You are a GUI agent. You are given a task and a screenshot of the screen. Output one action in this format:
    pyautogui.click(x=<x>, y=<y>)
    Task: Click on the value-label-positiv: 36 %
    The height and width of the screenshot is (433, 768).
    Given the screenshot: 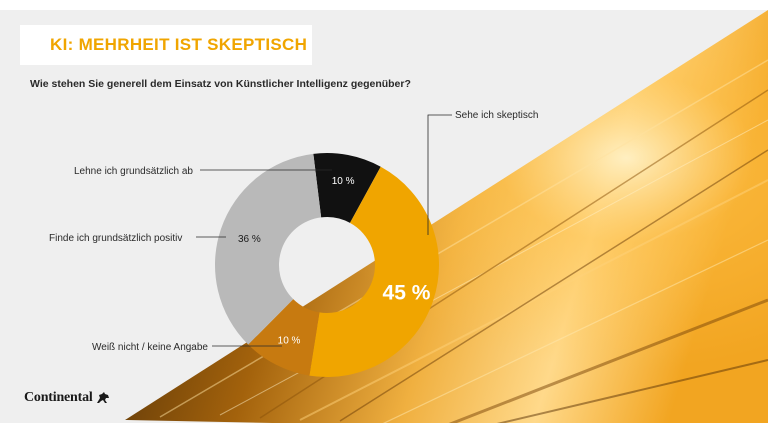 What is the action you would take?
    pyautogui.click(x=249, y=239)
    